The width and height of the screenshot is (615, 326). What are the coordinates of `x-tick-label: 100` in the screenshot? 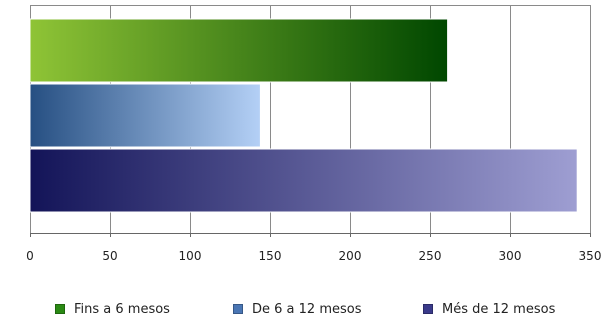 It's located at (190, 256).